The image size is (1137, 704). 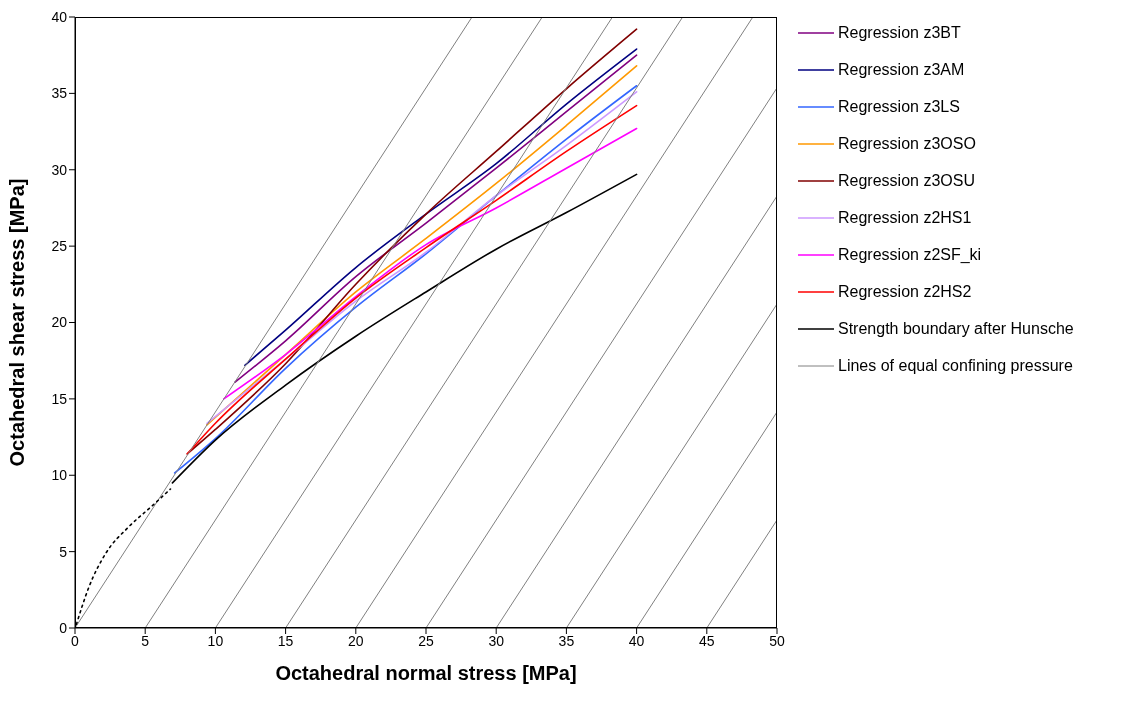 What do you see at coordinates (59, 93) in the screenshot?
I see `y-tick-label: 35` at bounding box center [59, 93].